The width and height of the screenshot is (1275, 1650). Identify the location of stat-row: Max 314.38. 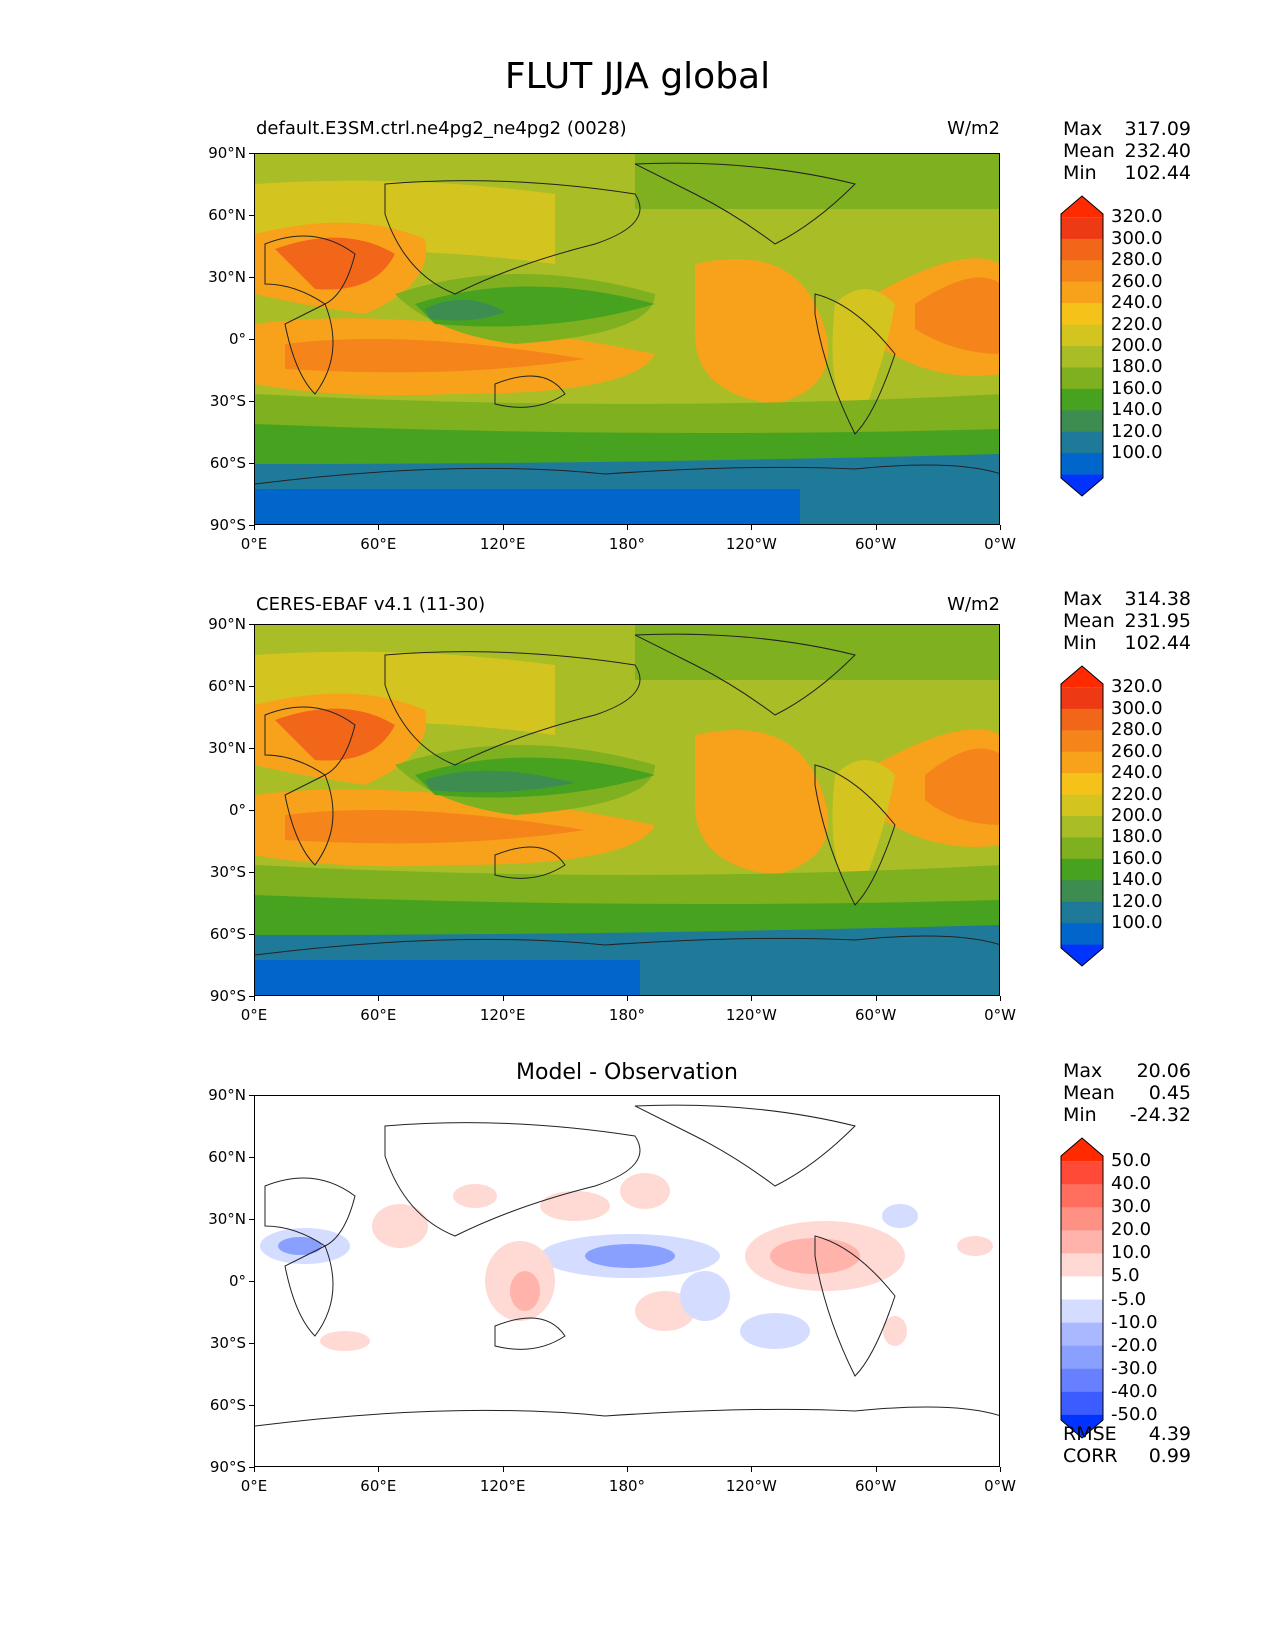
(1127, 599).